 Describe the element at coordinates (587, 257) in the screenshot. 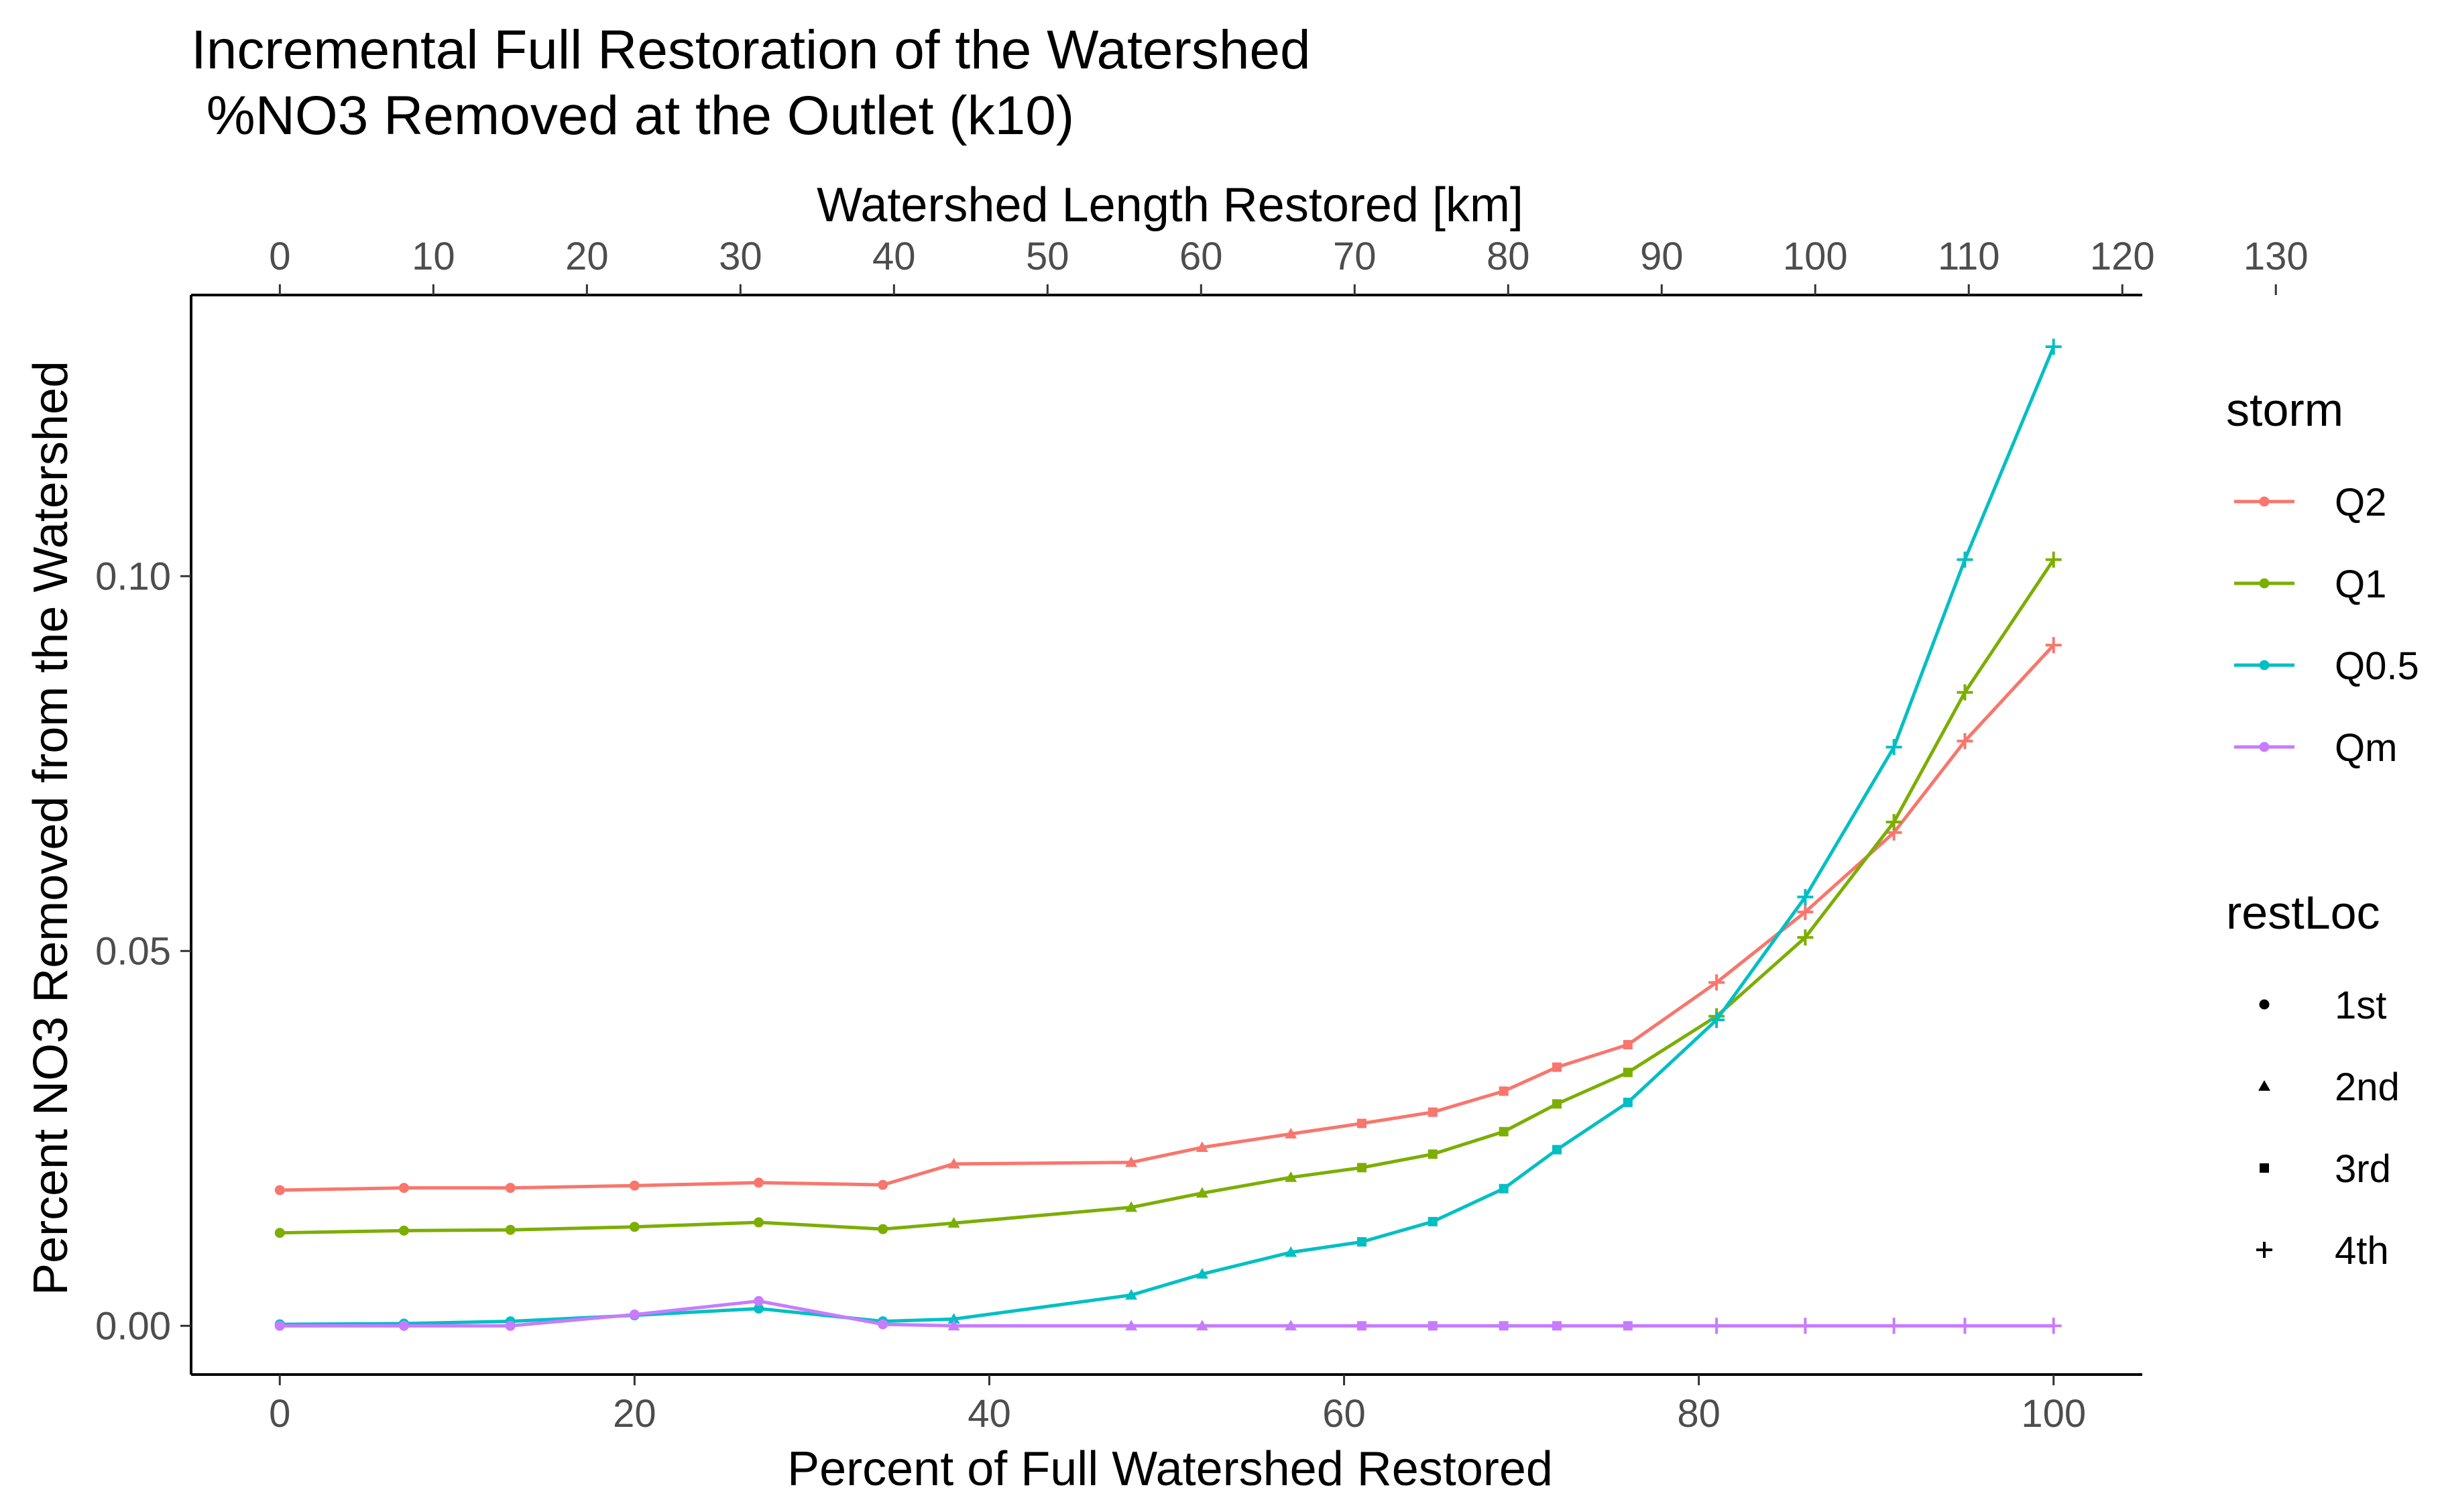

I see `top-tick-label: 20` at that location.